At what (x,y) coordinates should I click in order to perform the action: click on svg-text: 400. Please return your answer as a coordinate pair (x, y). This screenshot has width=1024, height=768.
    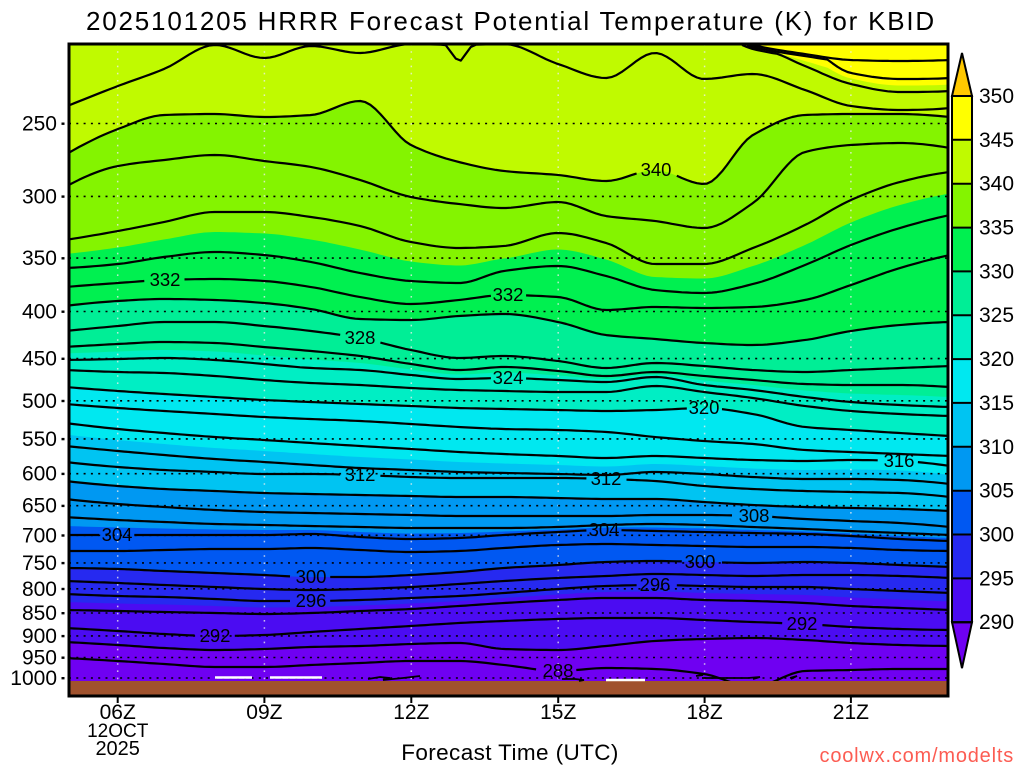
    Looking at the image, I should click on (39, 312).